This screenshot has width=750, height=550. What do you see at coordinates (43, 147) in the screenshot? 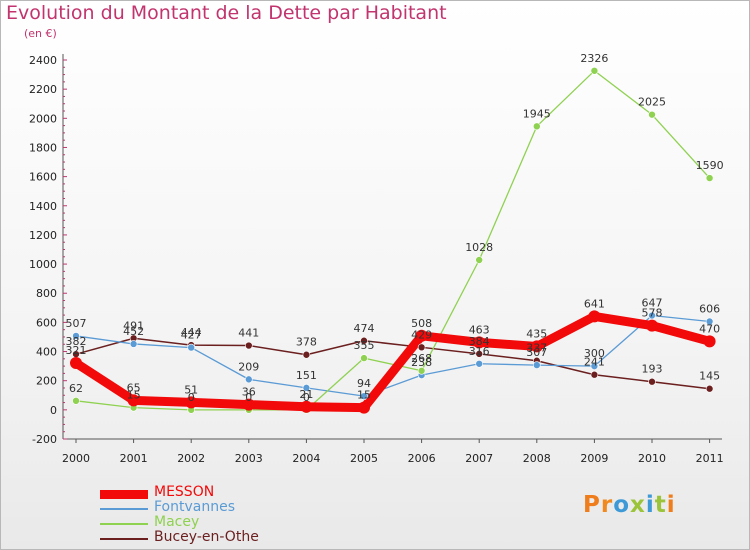
I see `y-tick-label: 1800` at bounding box center [43, 147].